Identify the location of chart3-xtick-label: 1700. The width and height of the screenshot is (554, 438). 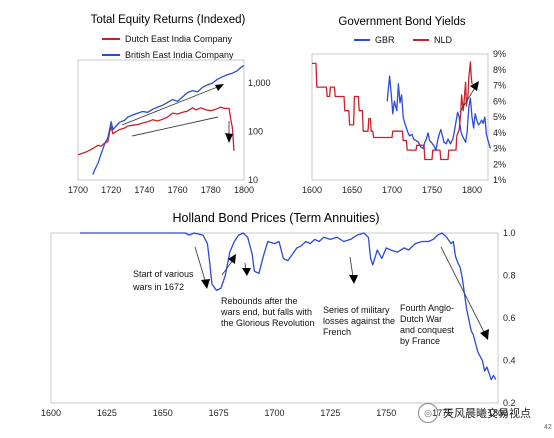
(274, 413).